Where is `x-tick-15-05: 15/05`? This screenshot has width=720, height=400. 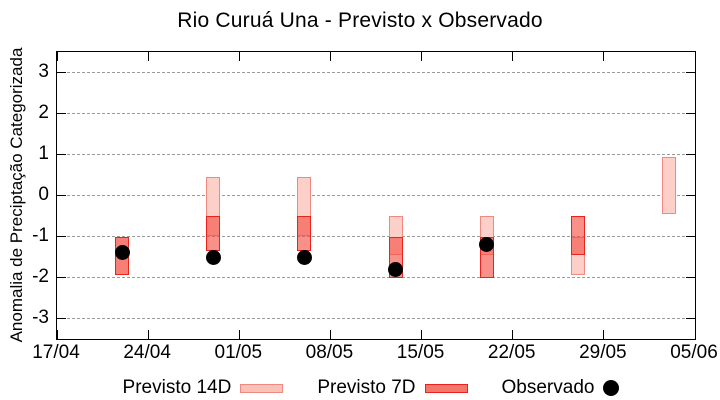
x-tick-15-05: 15/05 is located at coordinates (420, 352).